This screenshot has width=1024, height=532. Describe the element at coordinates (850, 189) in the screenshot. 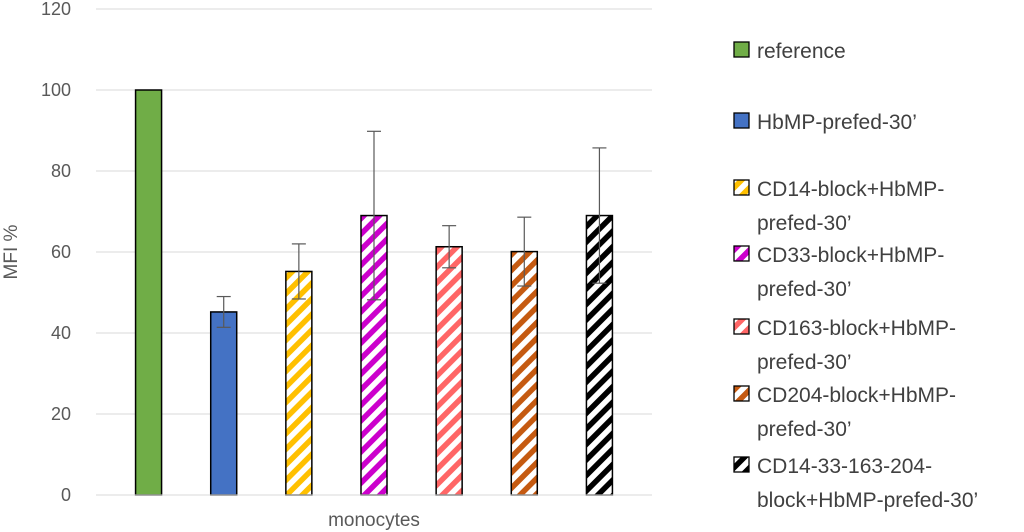

I see `legend-label: CD14-block+HbMP-` at that location.